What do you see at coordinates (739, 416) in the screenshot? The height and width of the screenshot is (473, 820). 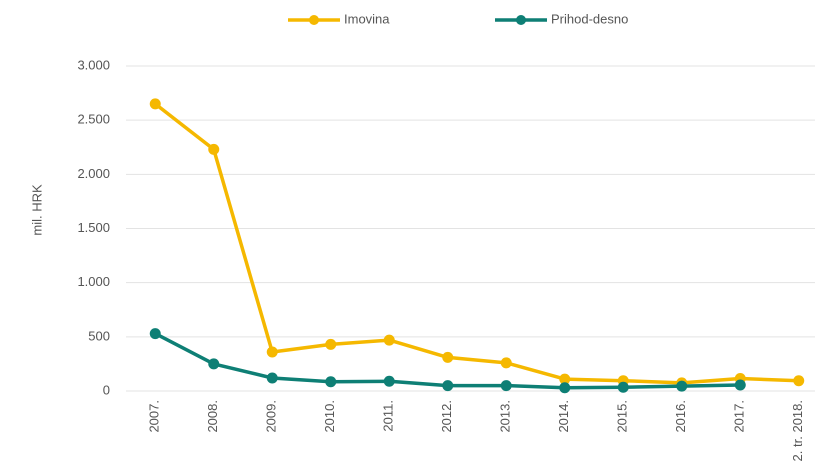 I see `x-tick-label: 2017.` at bounding box center [739, 416].